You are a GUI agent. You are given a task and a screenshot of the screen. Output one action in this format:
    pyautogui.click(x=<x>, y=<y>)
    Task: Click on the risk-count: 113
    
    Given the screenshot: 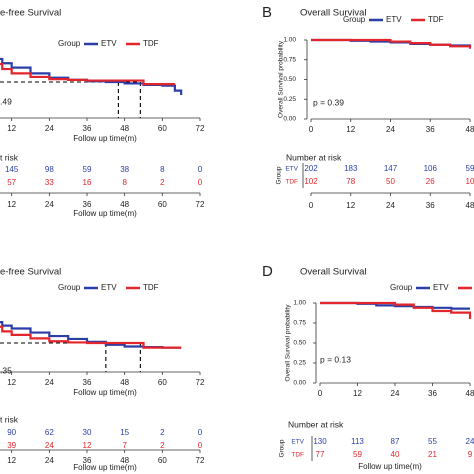 What is the action you would take?
    pyautogui.click(x=357, y=441)
    